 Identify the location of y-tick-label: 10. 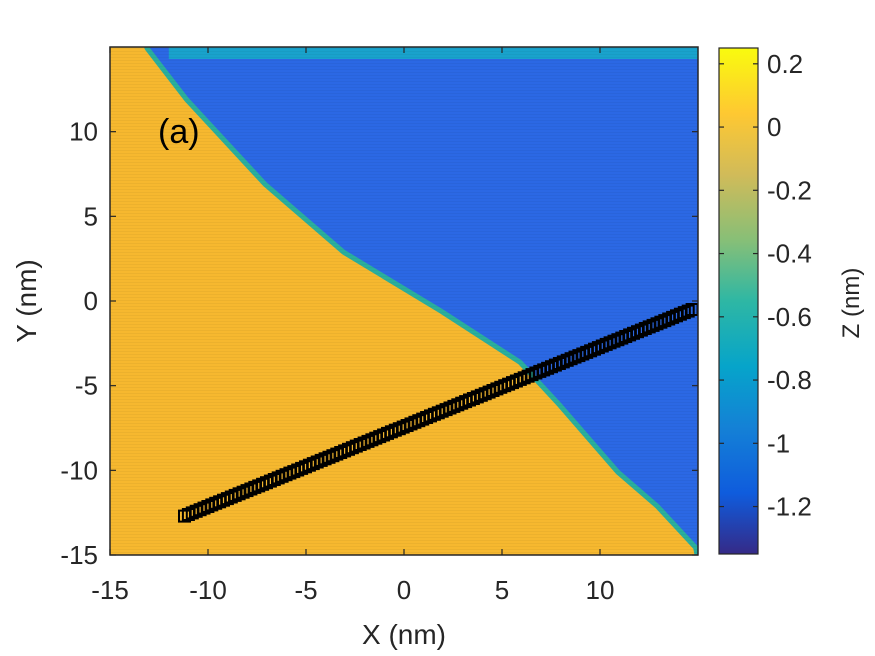
(83, 132).